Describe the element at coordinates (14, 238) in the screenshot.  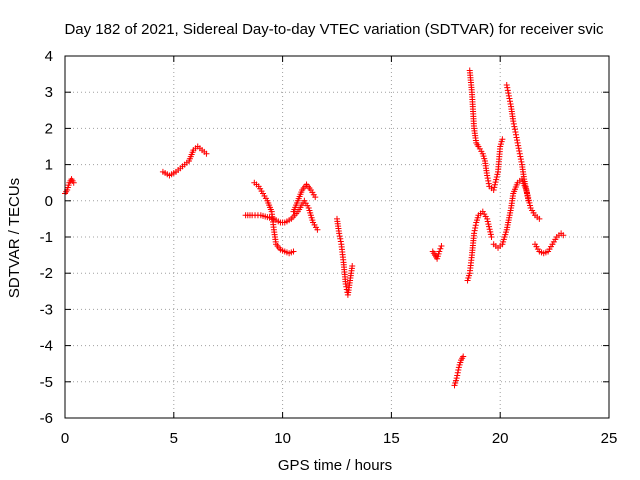
I see `y-axis-label: SDTVAR / TECUs` at that location.